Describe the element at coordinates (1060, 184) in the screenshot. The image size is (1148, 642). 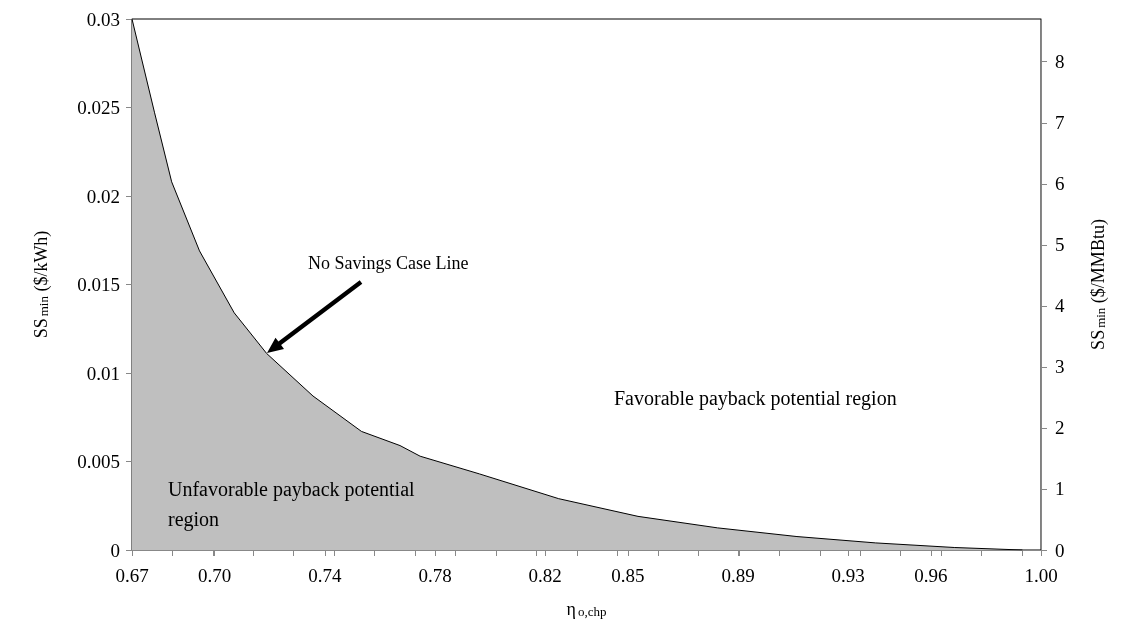
I see `y2-tick-label: 6` at that location.